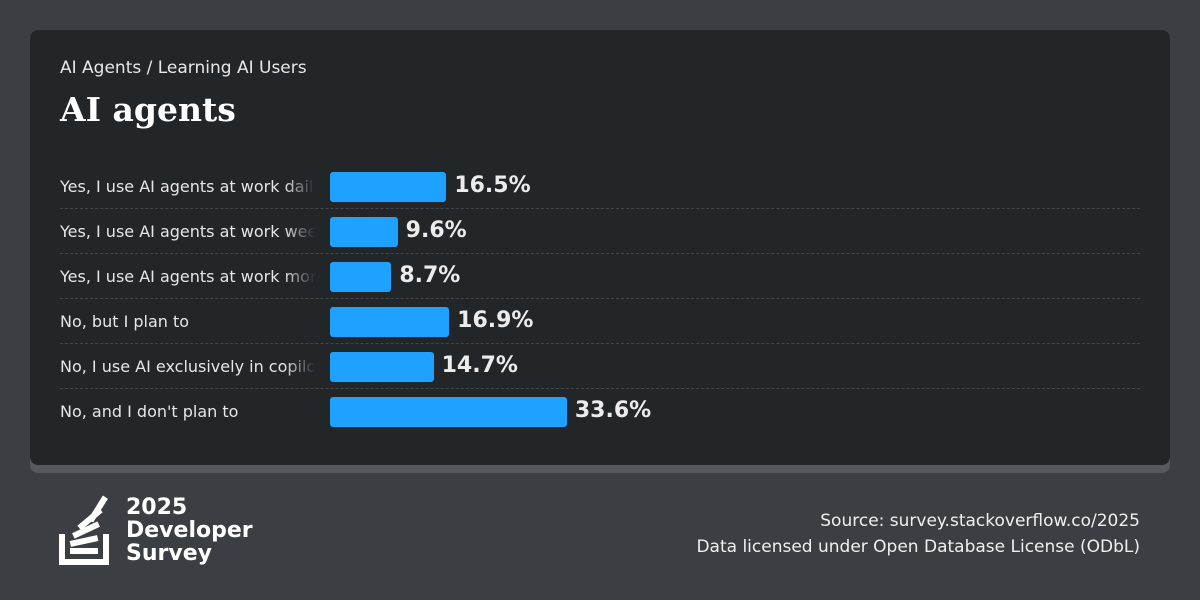  I want to click on logo-year: 2025, so click(157, 507).